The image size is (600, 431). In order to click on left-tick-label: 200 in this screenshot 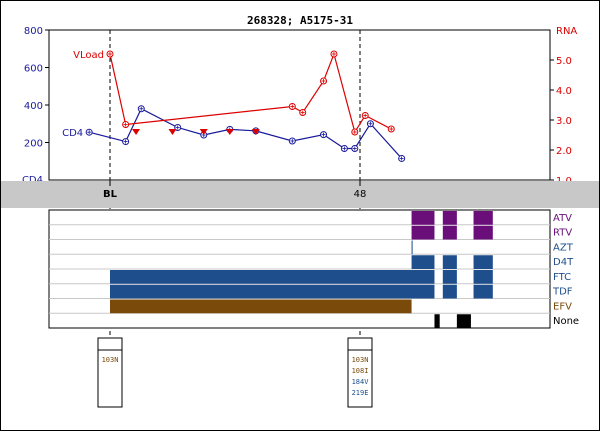, I will do `click(33, 144)`.